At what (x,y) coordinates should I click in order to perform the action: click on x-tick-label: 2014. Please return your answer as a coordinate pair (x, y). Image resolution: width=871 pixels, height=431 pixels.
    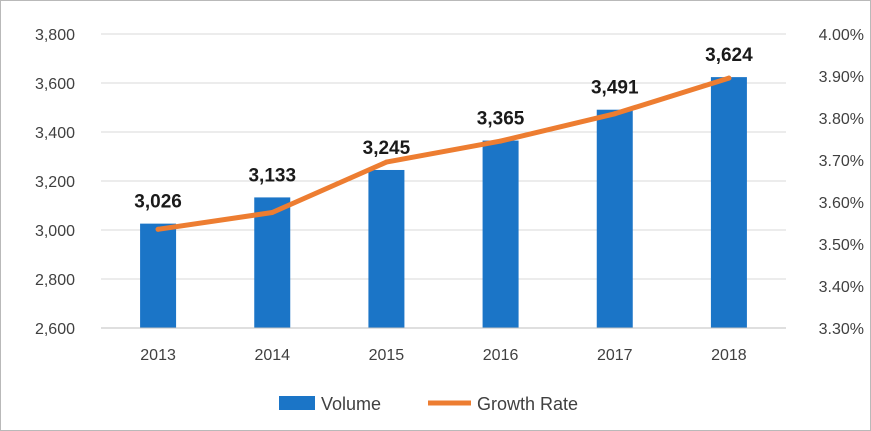
    Looking at the image, I should click on (272, 355).